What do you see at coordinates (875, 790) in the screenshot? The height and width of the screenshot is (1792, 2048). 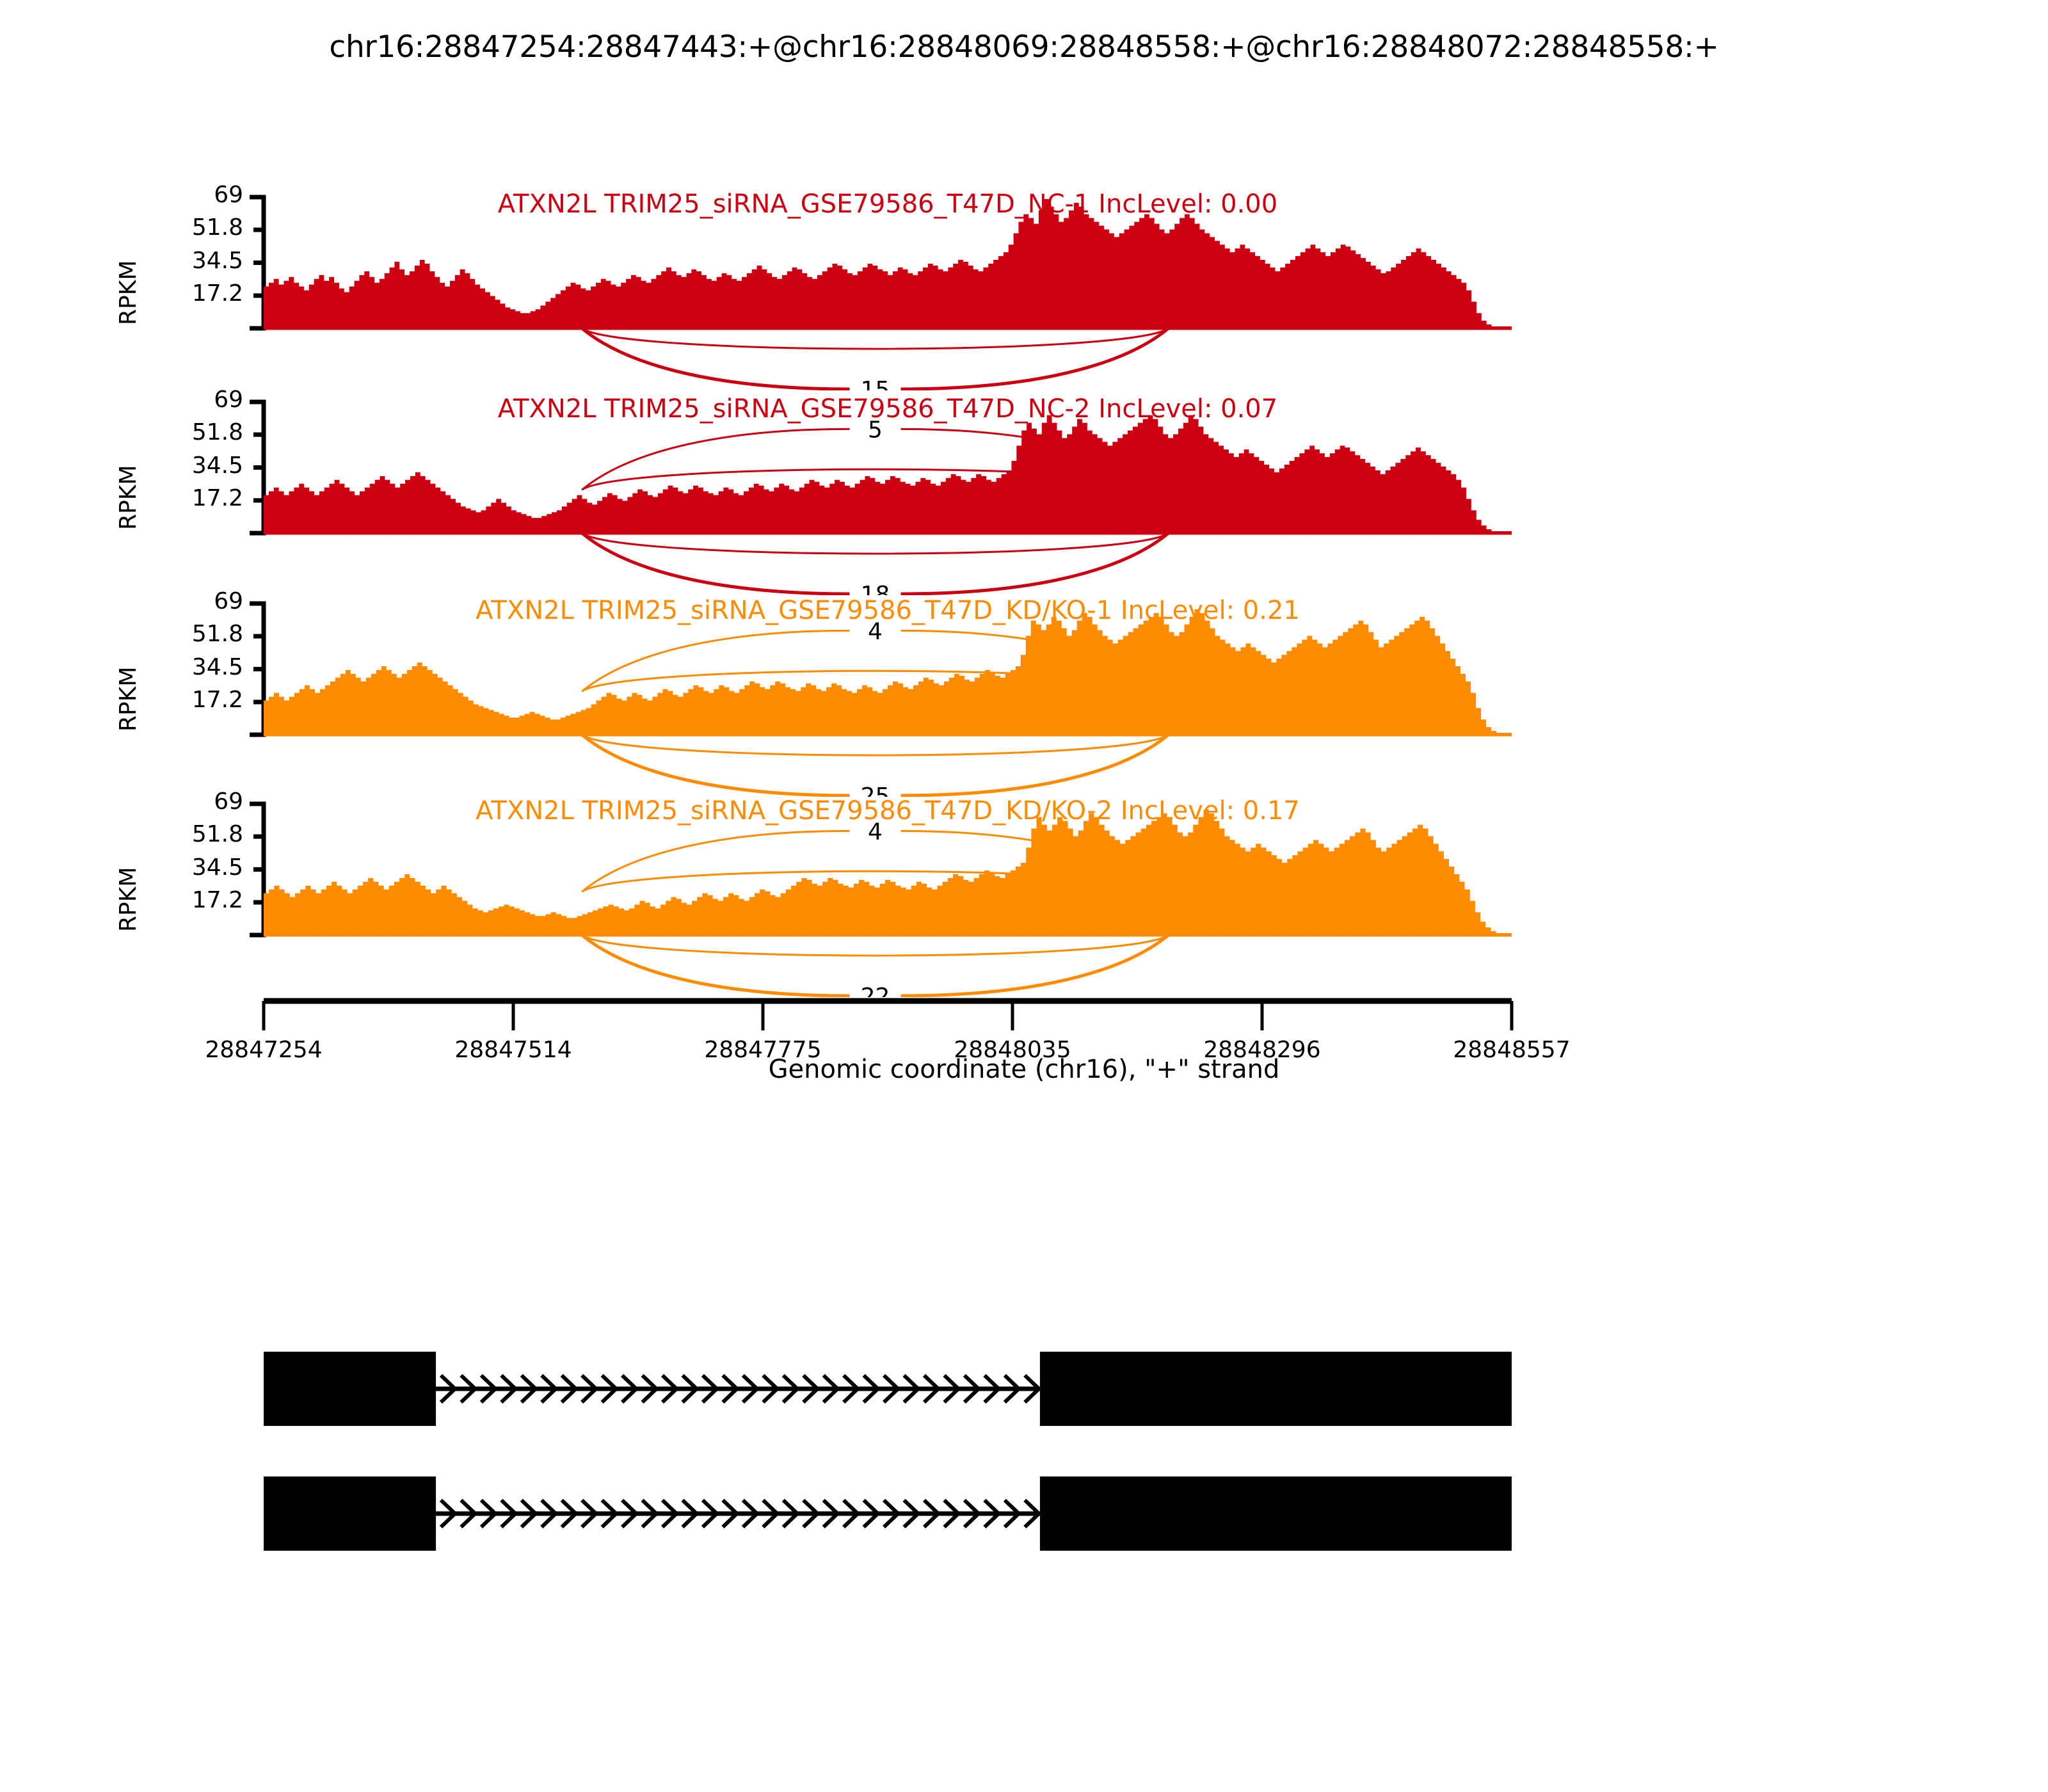 I see `junction-count-label: 25` at bounding box center [875, 790].